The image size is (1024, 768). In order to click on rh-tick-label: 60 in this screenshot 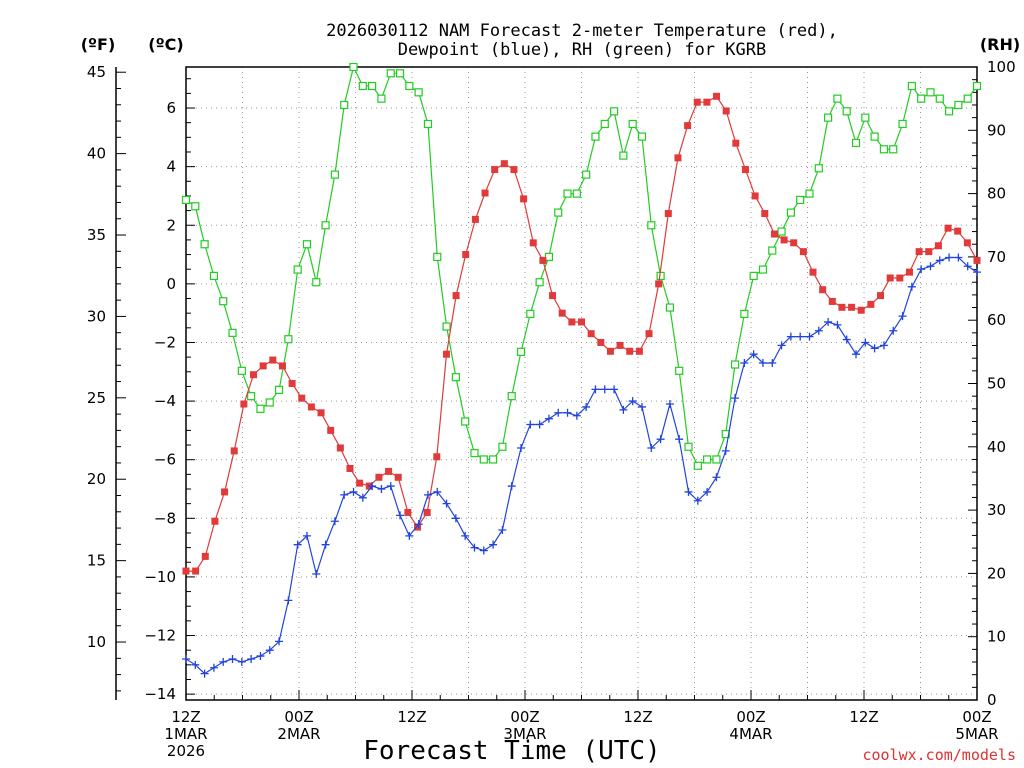, I will do `click(996, 320)`.